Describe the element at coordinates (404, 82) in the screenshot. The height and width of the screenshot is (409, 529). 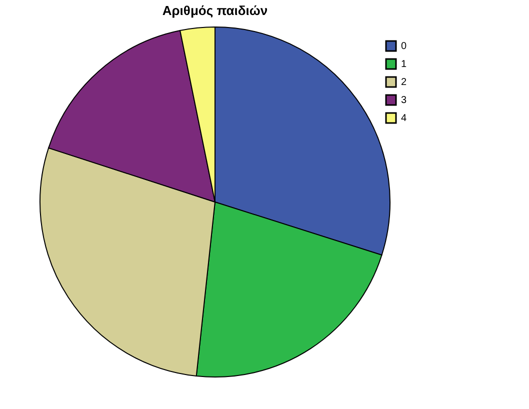
I see `legend-label: 2` at that location.